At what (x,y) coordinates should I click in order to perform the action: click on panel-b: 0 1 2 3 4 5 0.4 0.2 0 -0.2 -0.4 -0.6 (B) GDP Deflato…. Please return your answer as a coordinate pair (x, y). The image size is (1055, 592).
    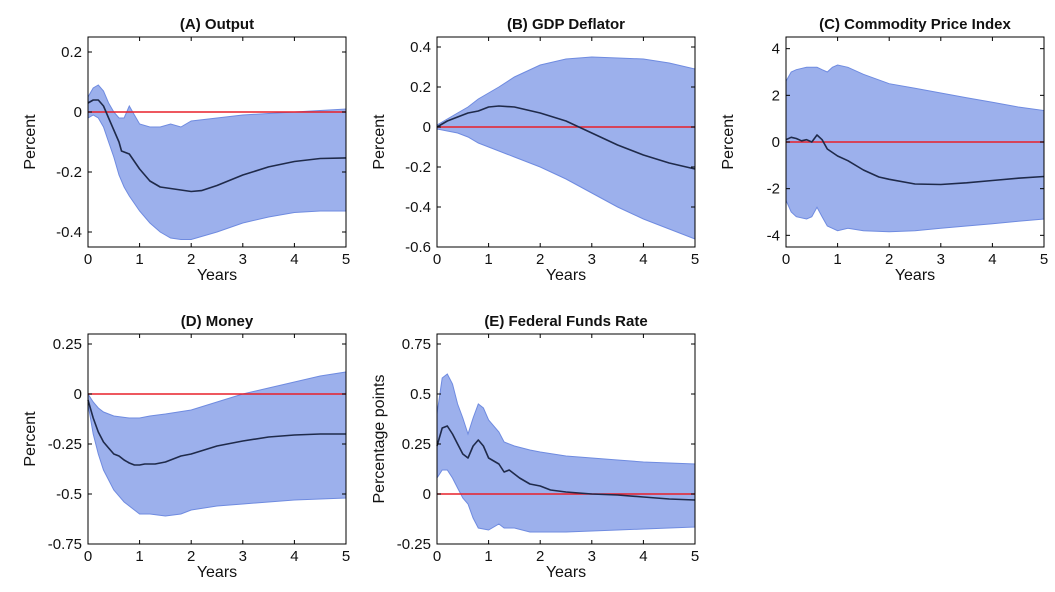
    Looking at the image, I should click on (535, 150).